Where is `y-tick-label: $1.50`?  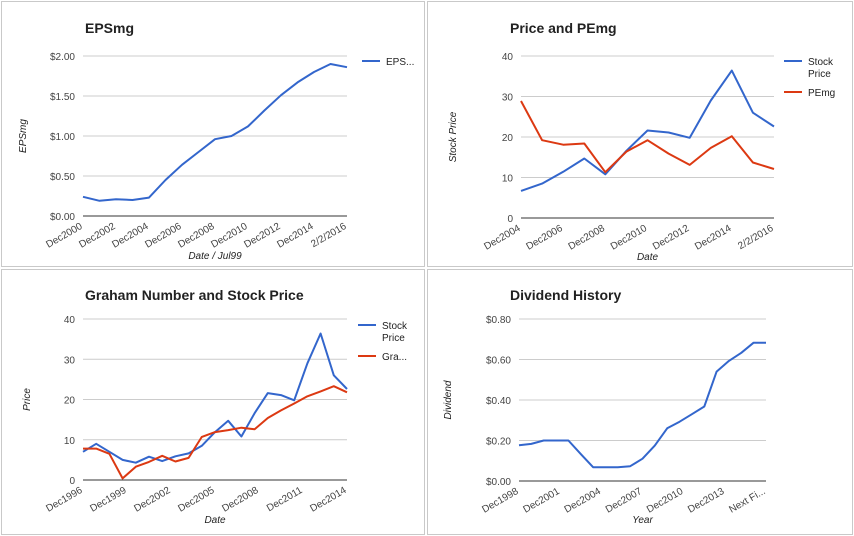
y-tick-label: $1.50 is located at coordinates (62, 97).